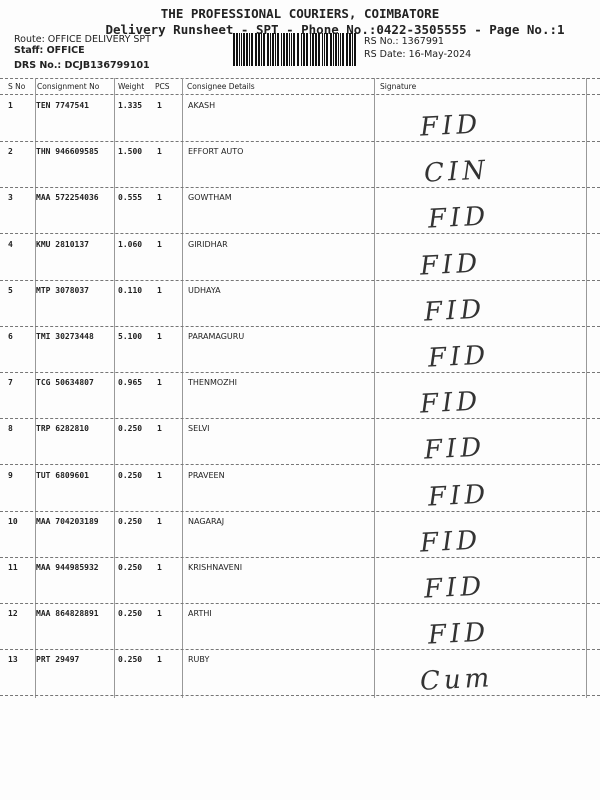  Describe the element at coordinates (10, 383) in the screenshot. I see `row-sno: 7` at that location.